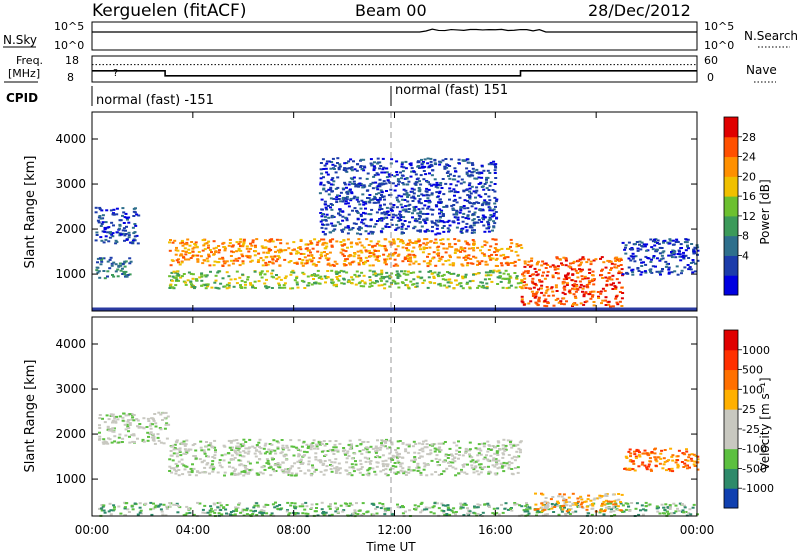 The image size is (800, 554). I want to click on time-tick-label: 04:00, so click(193, 530).